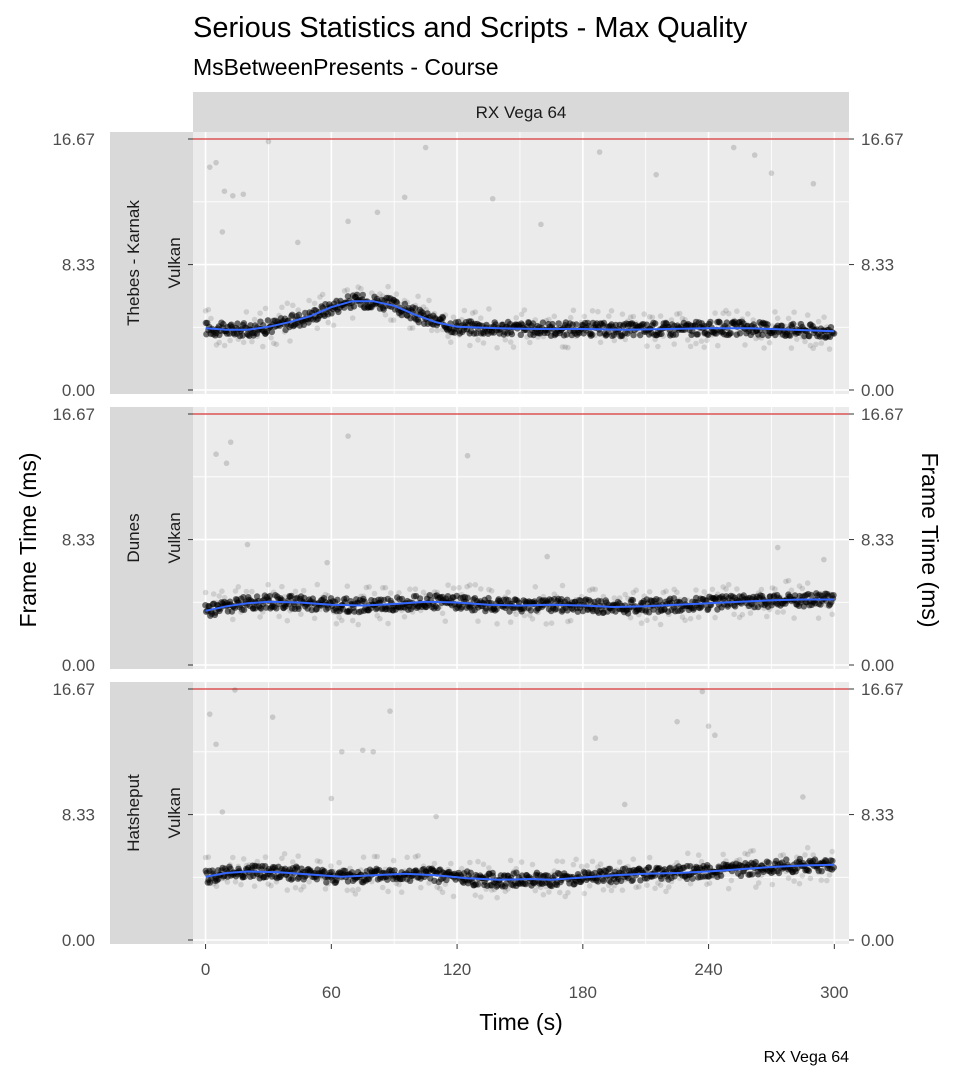 Image resolution: width=960 pixels, height=1080 pixels. I want to click on y-tick-label-right: 8.33, so click(877, 265).